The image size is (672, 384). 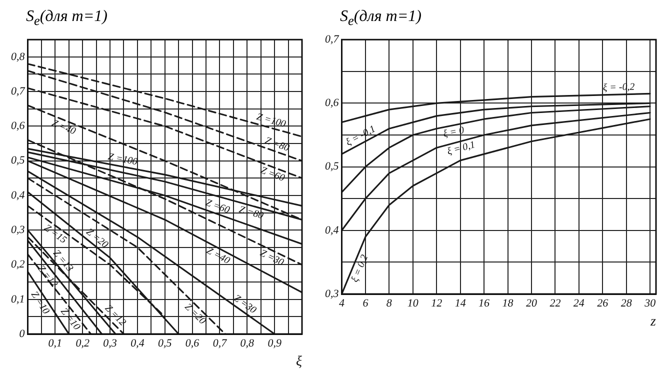 What do you see at coordinates (532, 303) in the screenshot?
I see `x-tick-label: 20` at bounding box center [532, 303].